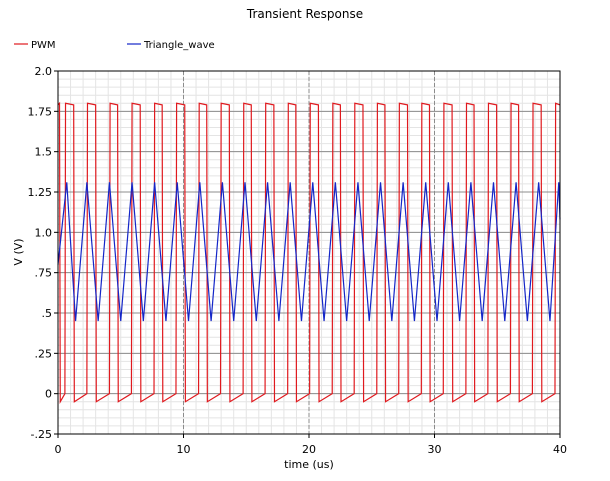 The width and height of the screenshot is (610, 481). What do you see at coordinates (435, 449) in the screenshot?
I see `x-tick-label: 30` at bounding box center [435, 449].